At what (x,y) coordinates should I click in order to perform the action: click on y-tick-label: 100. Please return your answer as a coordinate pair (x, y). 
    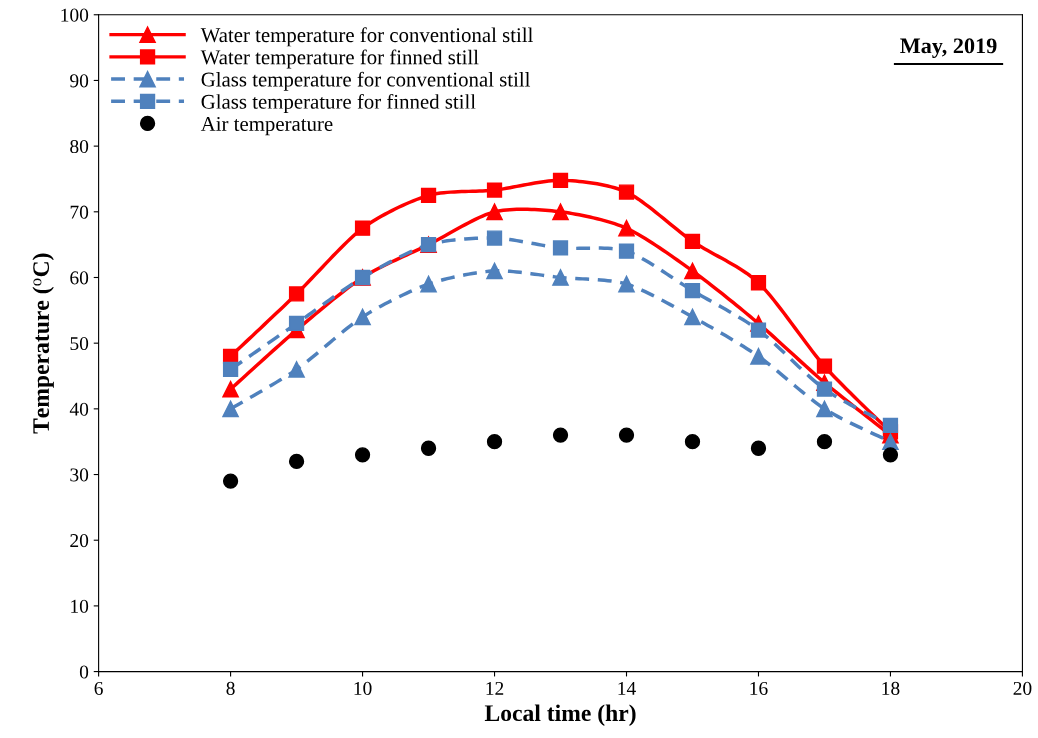
    Looking at the image, I should click on (75, 15).